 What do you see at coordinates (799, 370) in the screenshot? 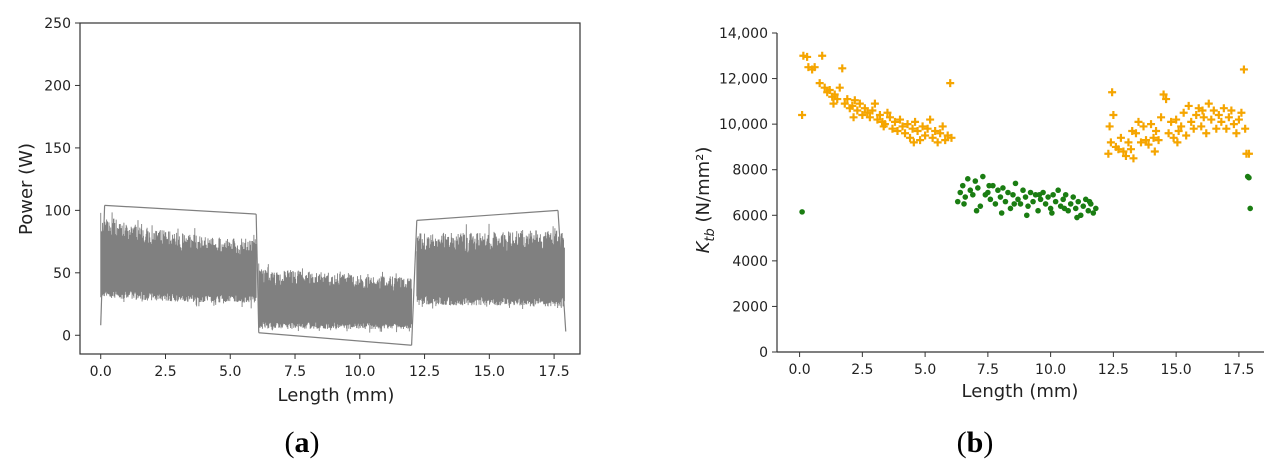
I see `chart-b-xtick-label: 0.0` at bounding box center [799, 370].